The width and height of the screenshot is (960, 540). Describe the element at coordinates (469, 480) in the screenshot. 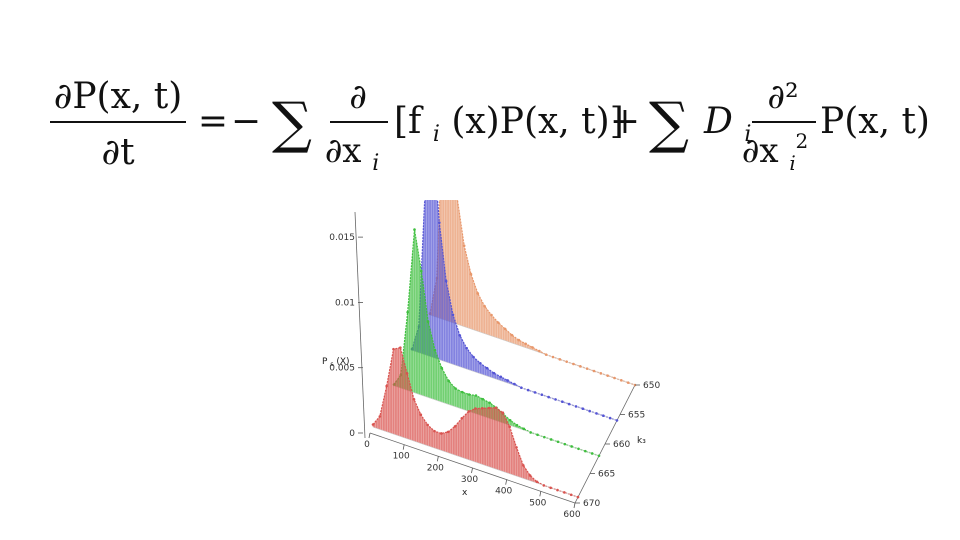

I see `x-tick-label: 300` at that location.